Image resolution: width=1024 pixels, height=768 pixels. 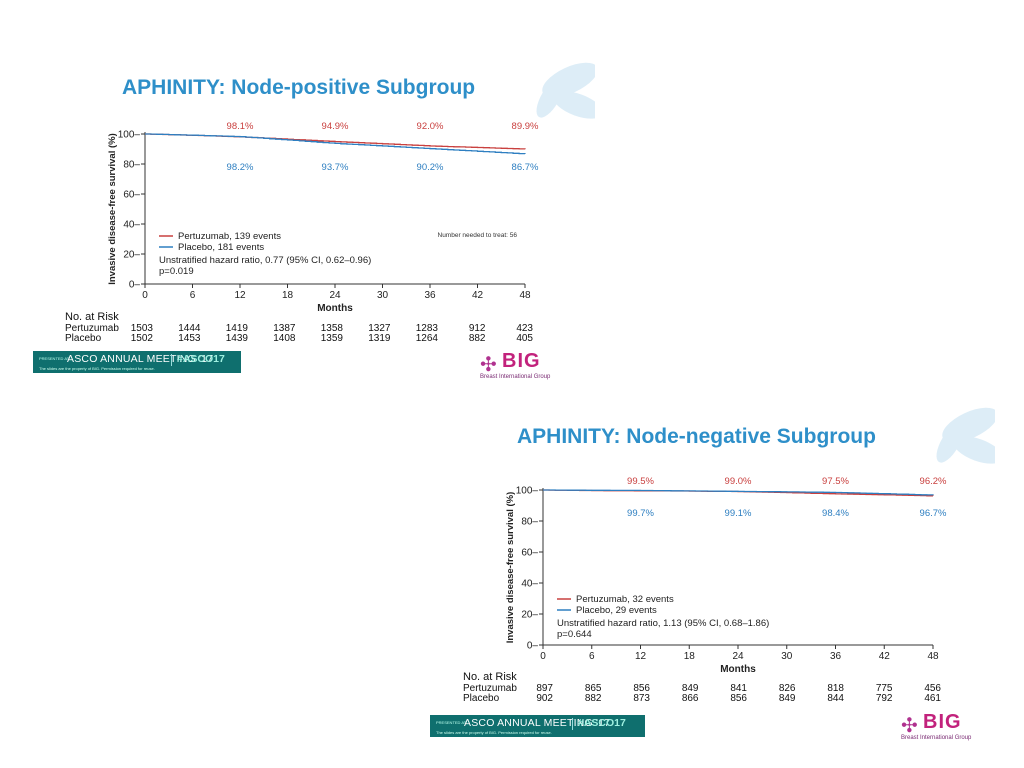 What do you see at coordinates (477, 328) in the screenshot?
I see `risk-value: 912` at bounding box center [477, 328].